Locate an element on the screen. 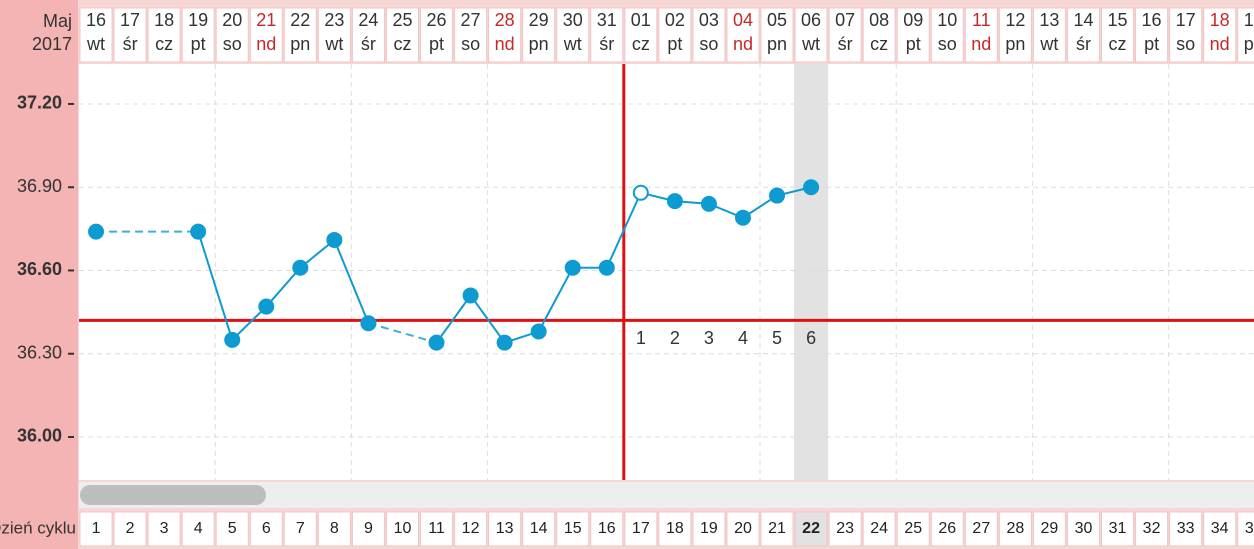 This screenshot has height=549, width=1254. cycle-day: 28 is located at coordinates (1015, 528).